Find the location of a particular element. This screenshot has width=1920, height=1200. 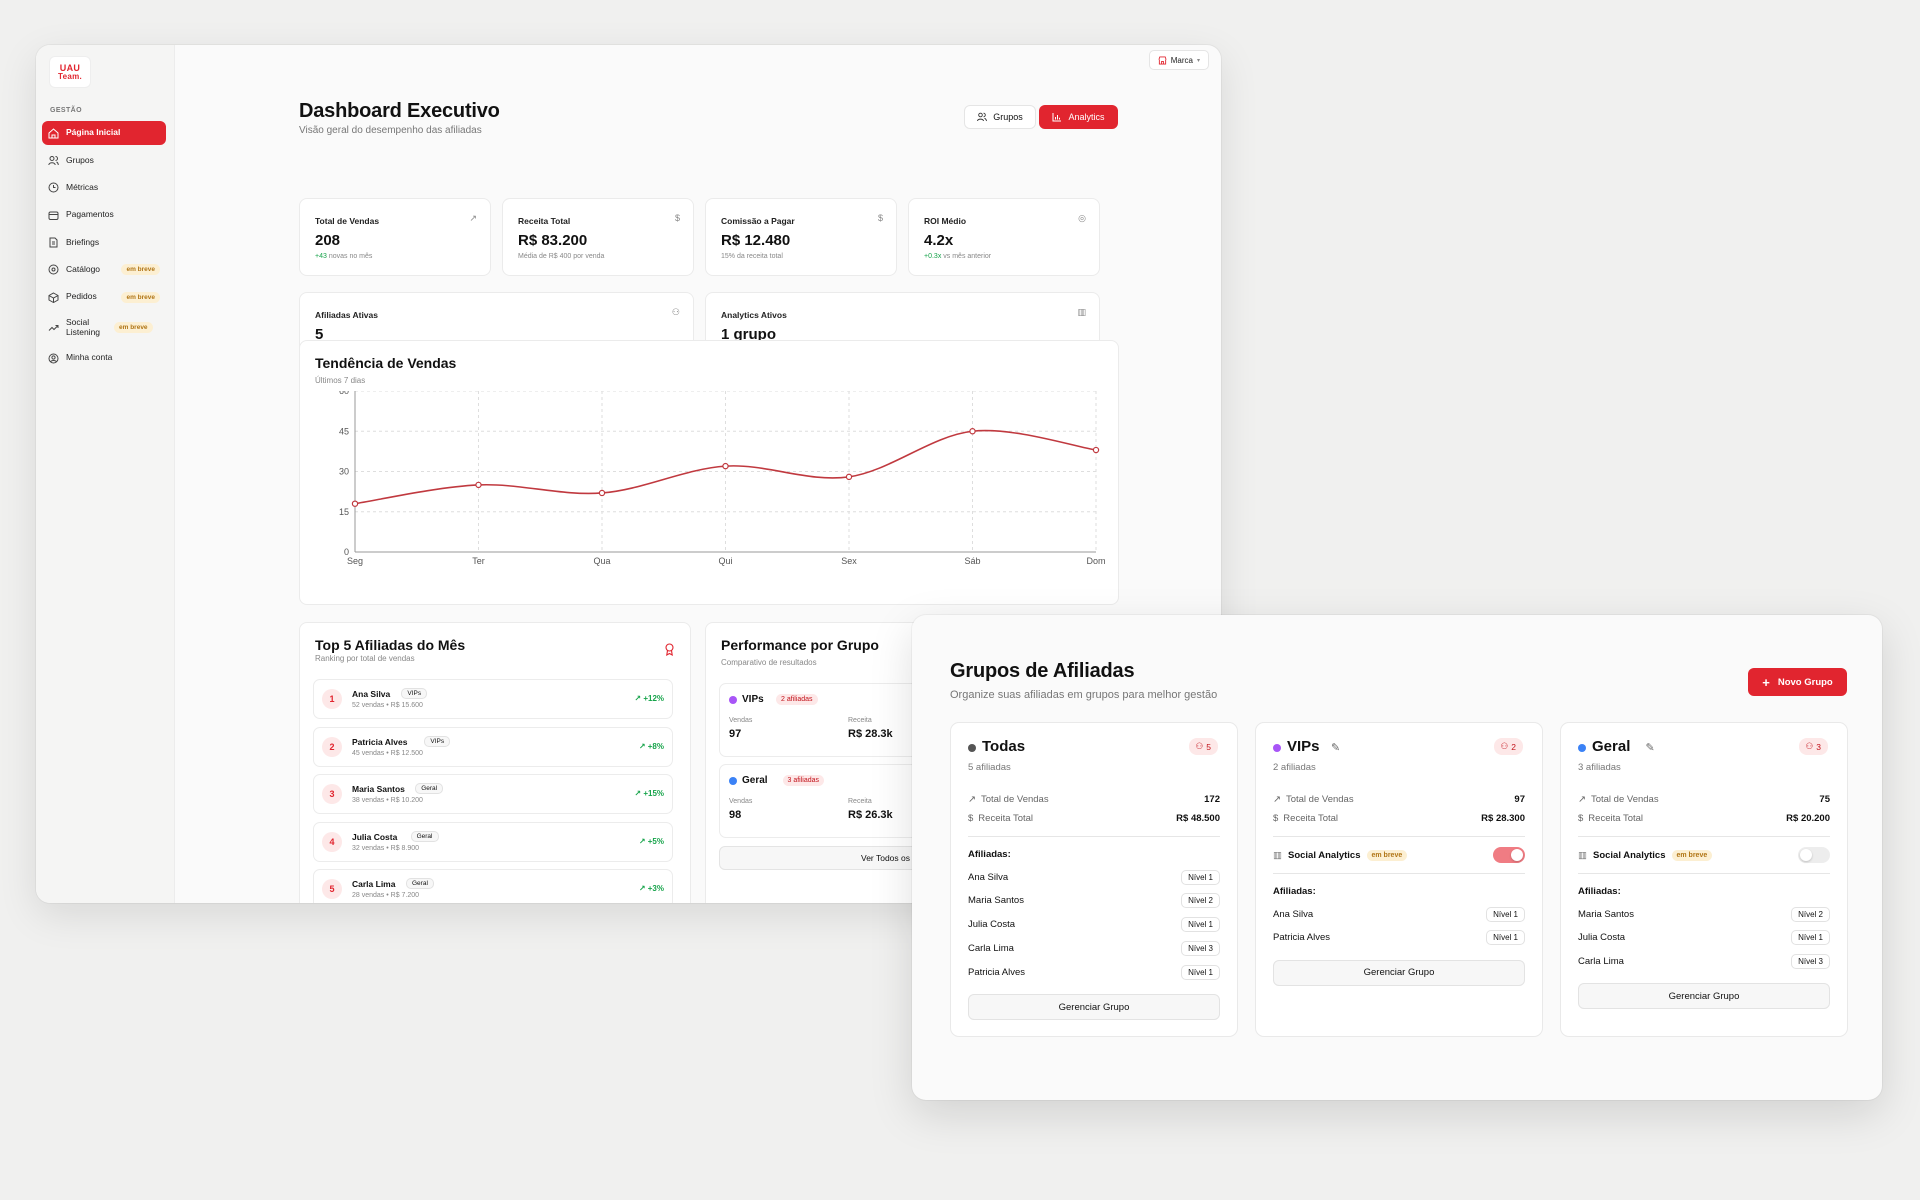

sidebar-item-metricas: Métricas is located at coordinates (104, 188).